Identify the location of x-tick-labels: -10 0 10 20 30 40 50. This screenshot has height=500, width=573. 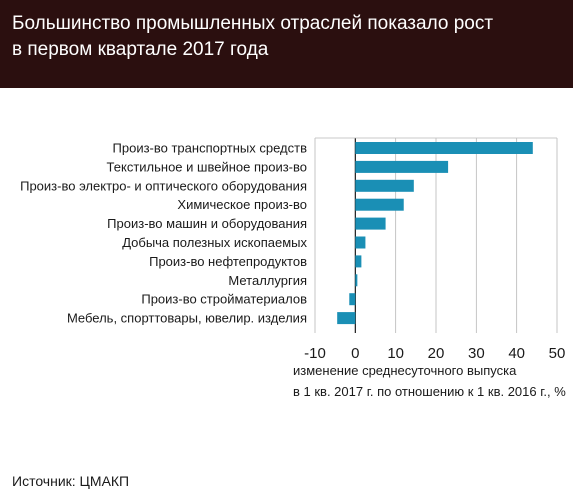
(434, 353).